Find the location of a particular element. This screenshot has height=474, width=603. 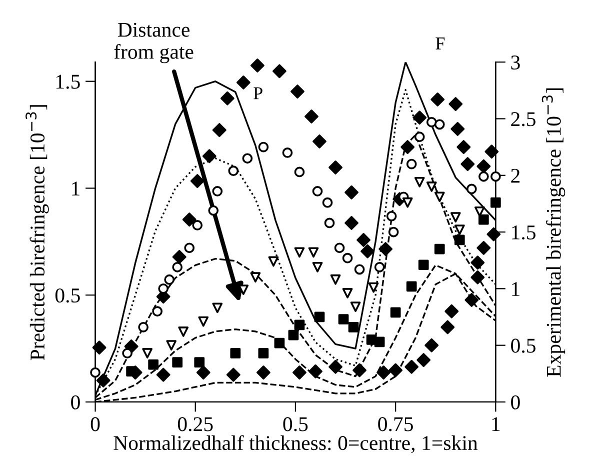

y2-tick-label: 0 is located at coordinates (515, 402).